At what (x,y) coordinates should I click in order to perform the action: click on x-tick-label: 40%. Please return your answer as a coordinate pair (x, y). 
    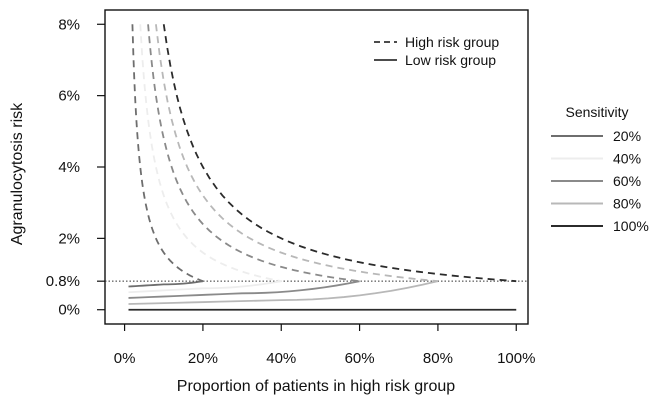
    Looking at the image, I should click on (281, 358).